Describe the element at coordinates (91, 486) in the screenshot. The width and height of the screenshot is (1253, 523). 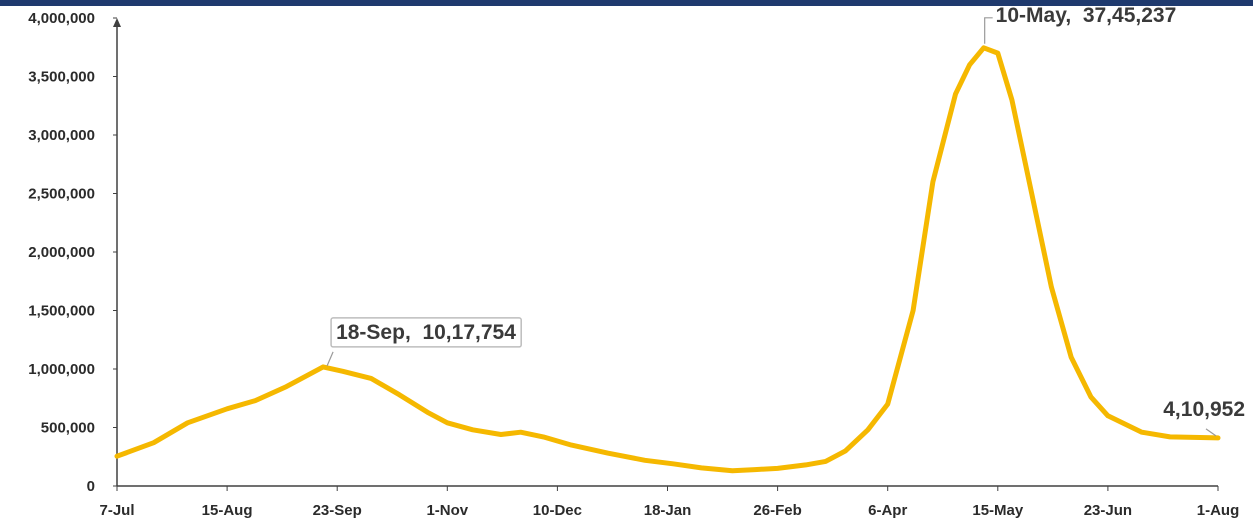
I see `y-tick-label: 0` at that location.